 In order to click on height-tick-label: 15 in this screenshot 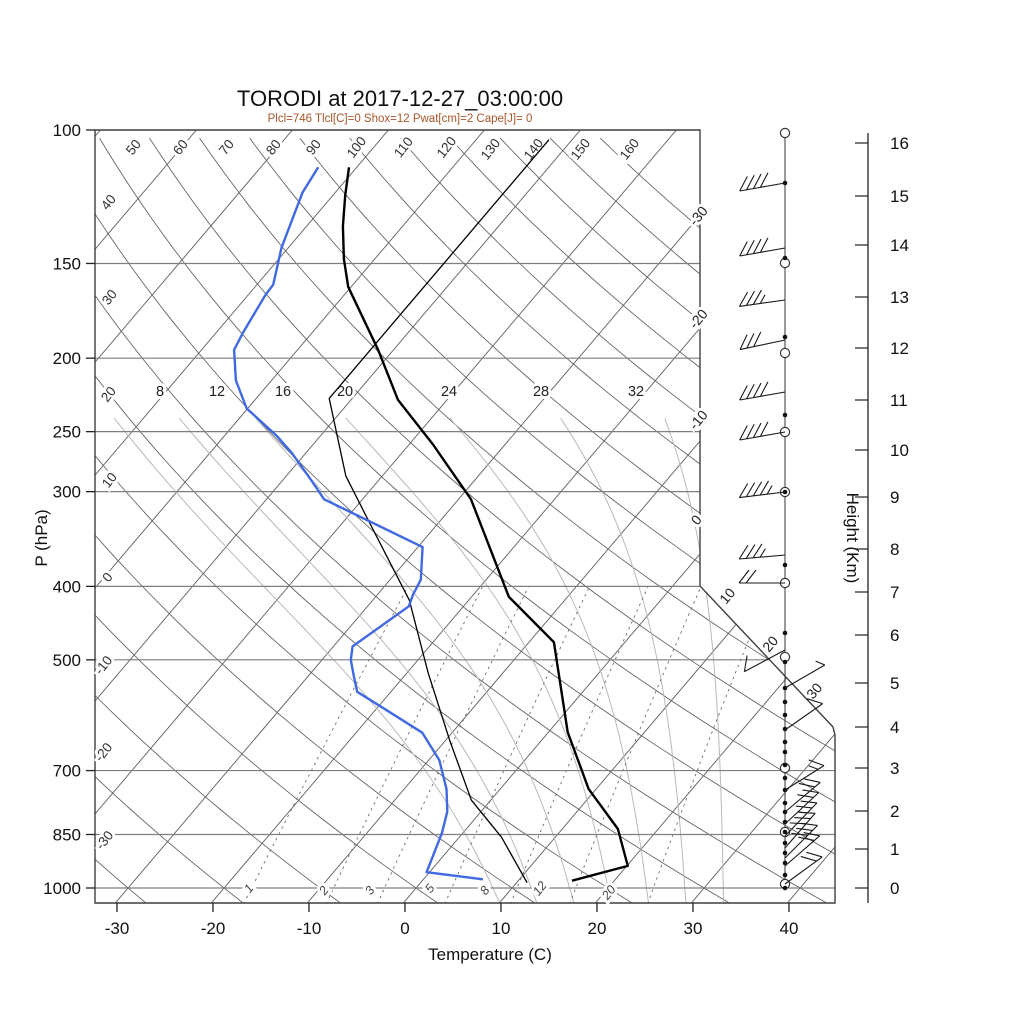, I will do `click(899, 196)`.